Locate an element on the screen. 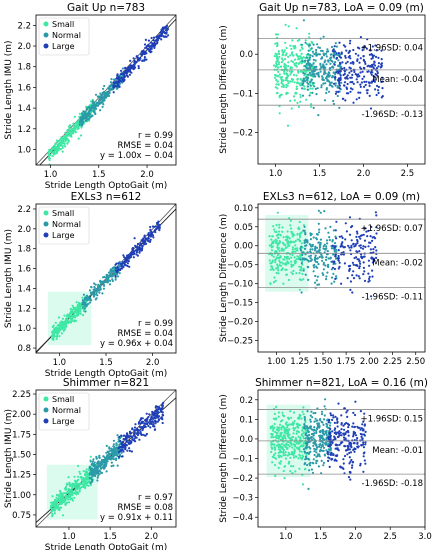 The image size is (445, 550). y-axis-label: Stride Length IMU (m) is located at coordinates (9, 89).